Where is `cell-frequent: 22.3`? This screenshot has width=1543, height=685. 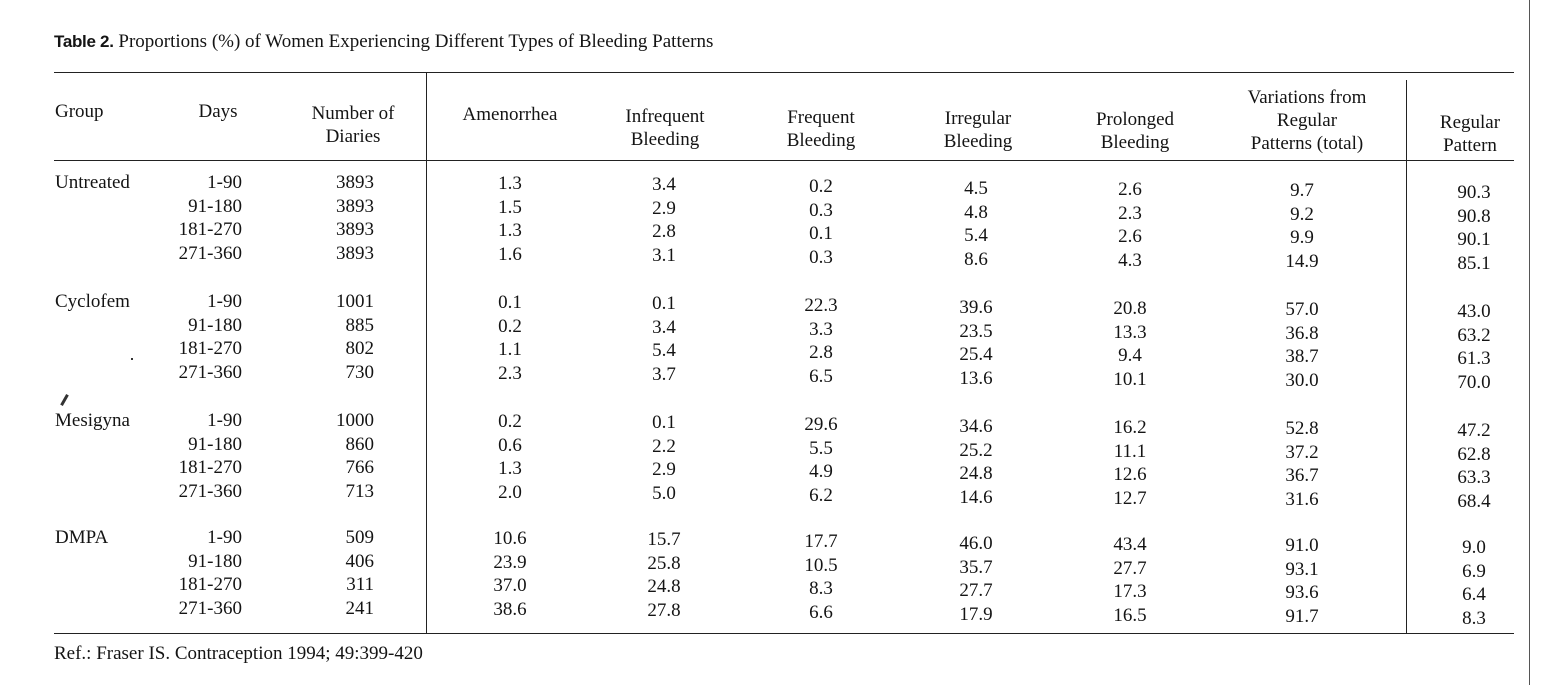 cell-frequent: 22.3 is located at coordinates (821, 305).